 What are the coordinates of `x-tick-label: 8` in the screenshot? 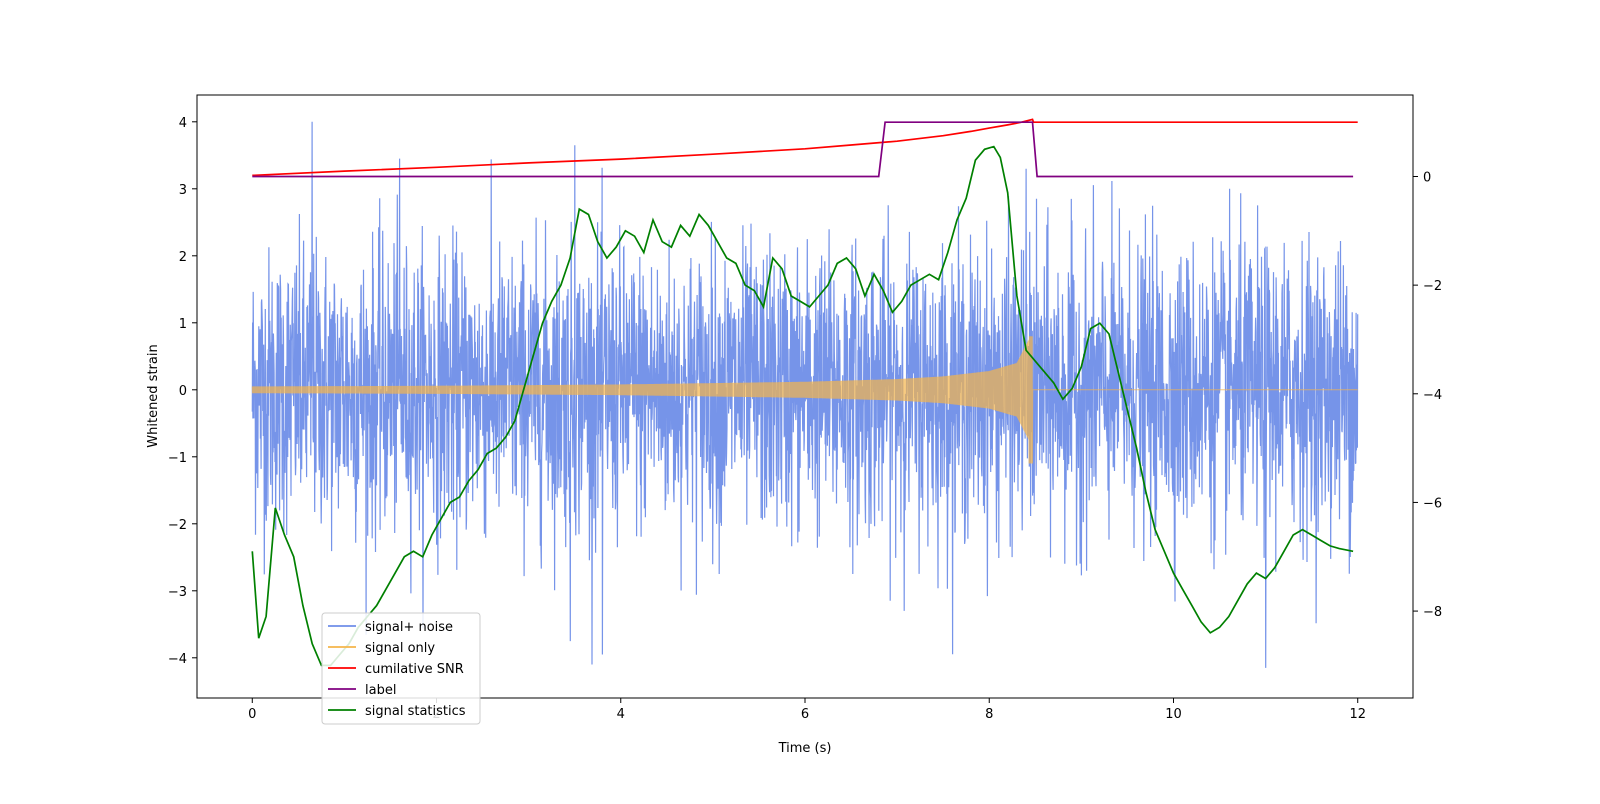 It's located at (989, 714).